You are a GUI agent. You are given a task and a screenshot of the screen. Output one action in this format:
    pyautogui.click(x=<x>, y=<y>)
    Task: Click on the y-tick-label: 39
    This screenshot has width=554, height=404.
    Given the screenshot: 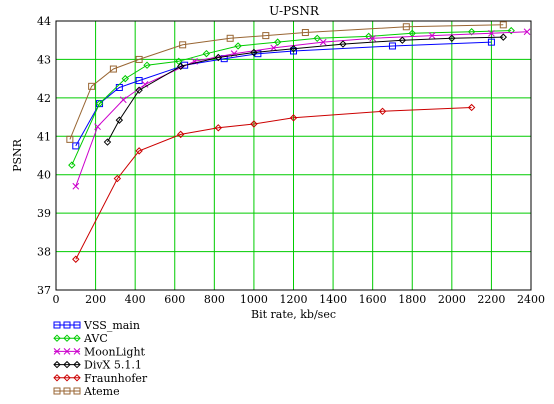 What is the action you would take?
    pyautogui.click(x=44, y=213)
    